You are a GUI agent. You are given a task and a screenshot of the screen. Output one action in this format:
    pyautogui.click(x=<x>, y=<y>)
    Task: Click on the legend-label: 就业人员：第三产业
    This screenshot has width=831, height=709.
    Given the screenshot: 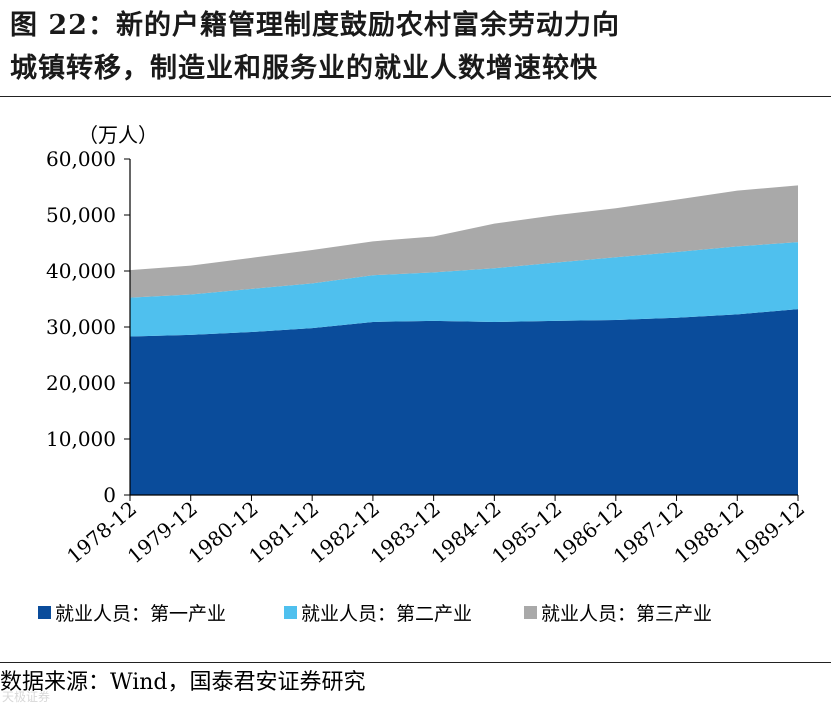 What is the action you would take?
    pyautogui.click(x=626, y=614)
    